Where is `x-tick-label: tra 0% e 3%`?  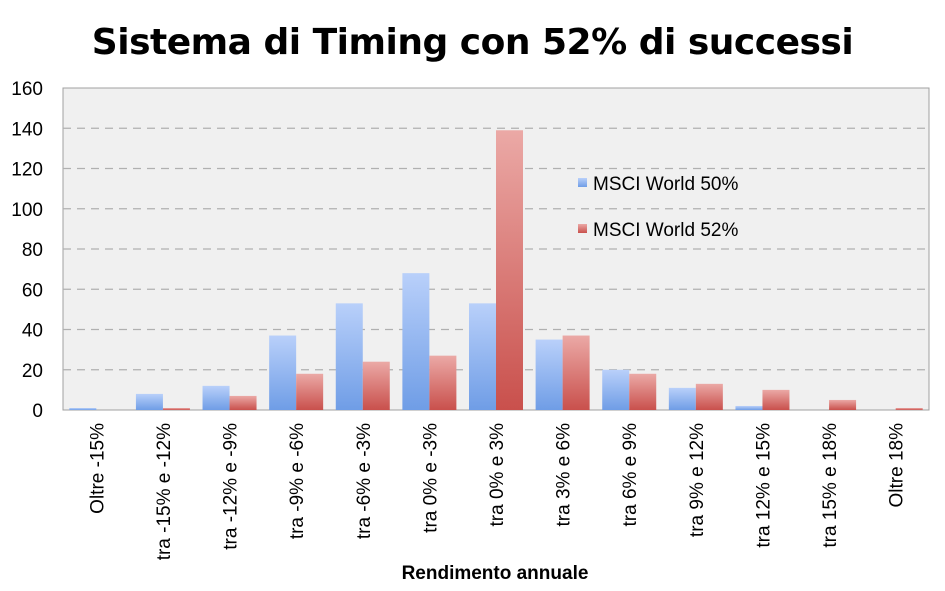
x-tick-label: tra 0% e 3% is located at coordinates (497, 475).